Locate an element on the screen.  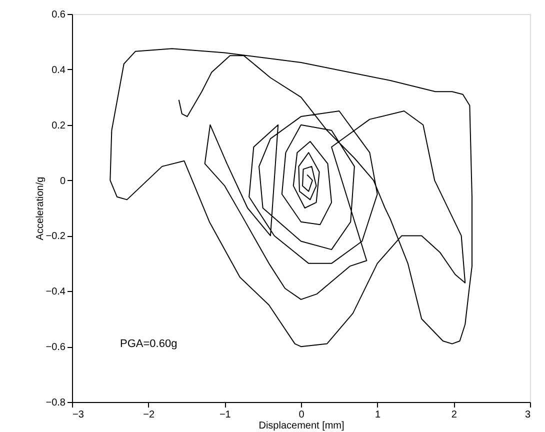
x-tick-label: 1 is located at coordinates (378, 415).